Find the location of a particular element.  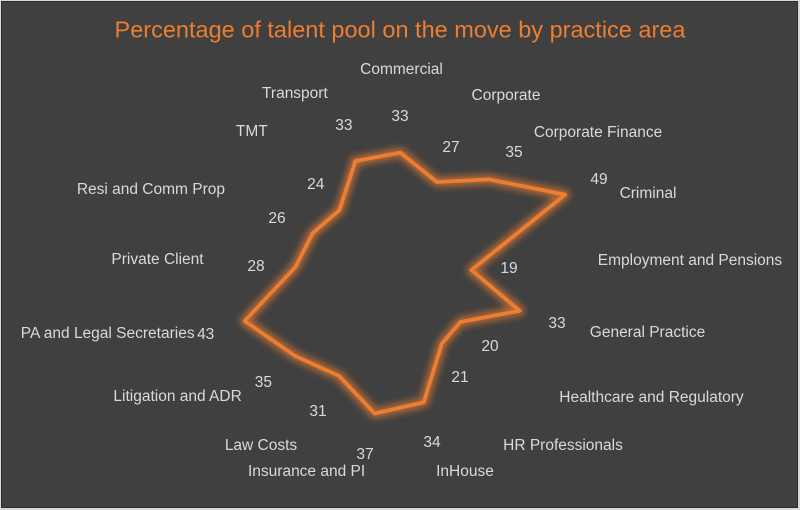

svg-text: Insurance and PI is located at coordinates (306, 471).